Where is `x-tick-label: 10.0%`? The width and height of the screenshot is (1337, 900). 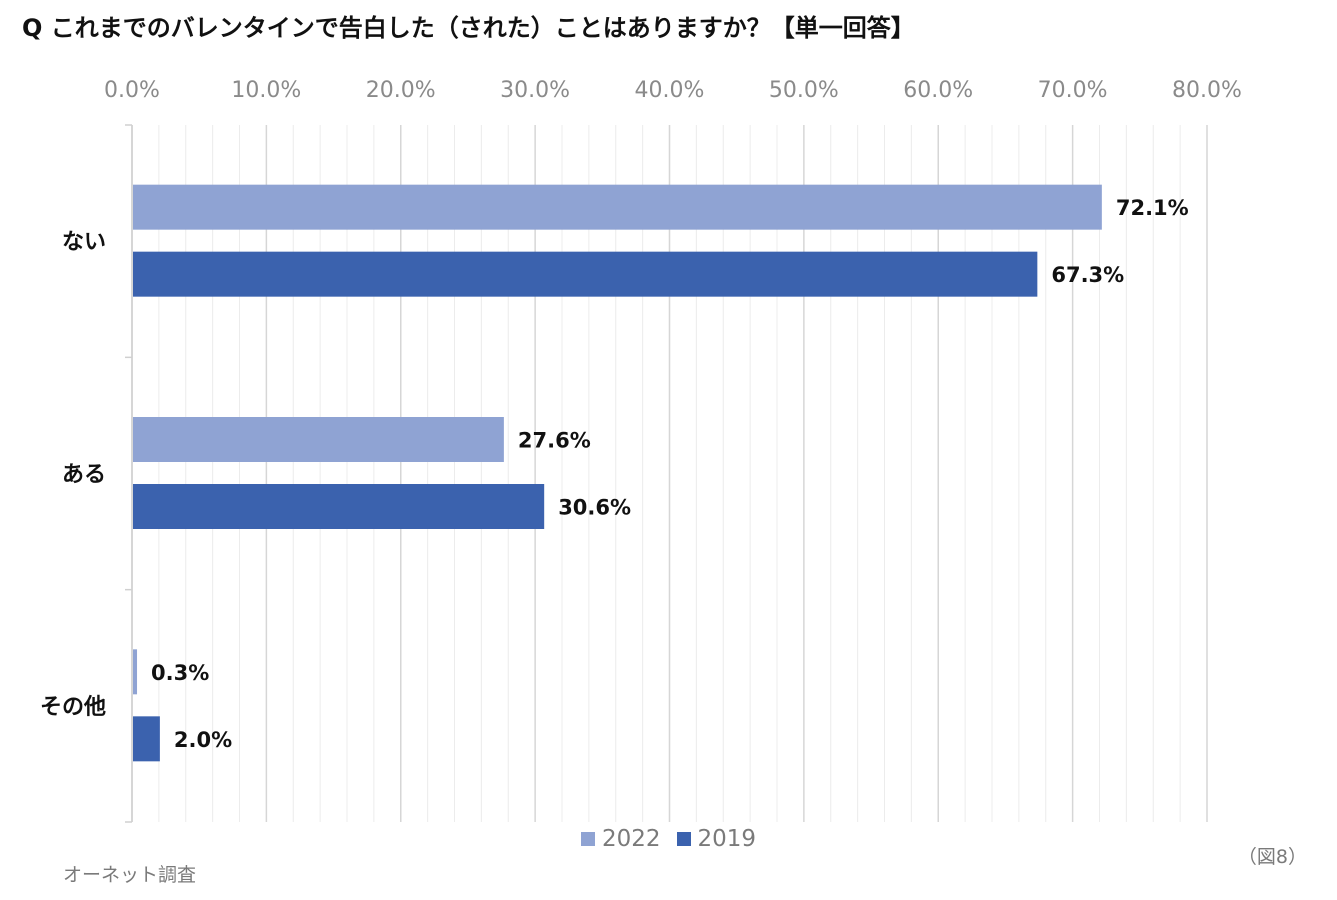 x-tick-label: 10.0% is located at coordinates (266, 90).